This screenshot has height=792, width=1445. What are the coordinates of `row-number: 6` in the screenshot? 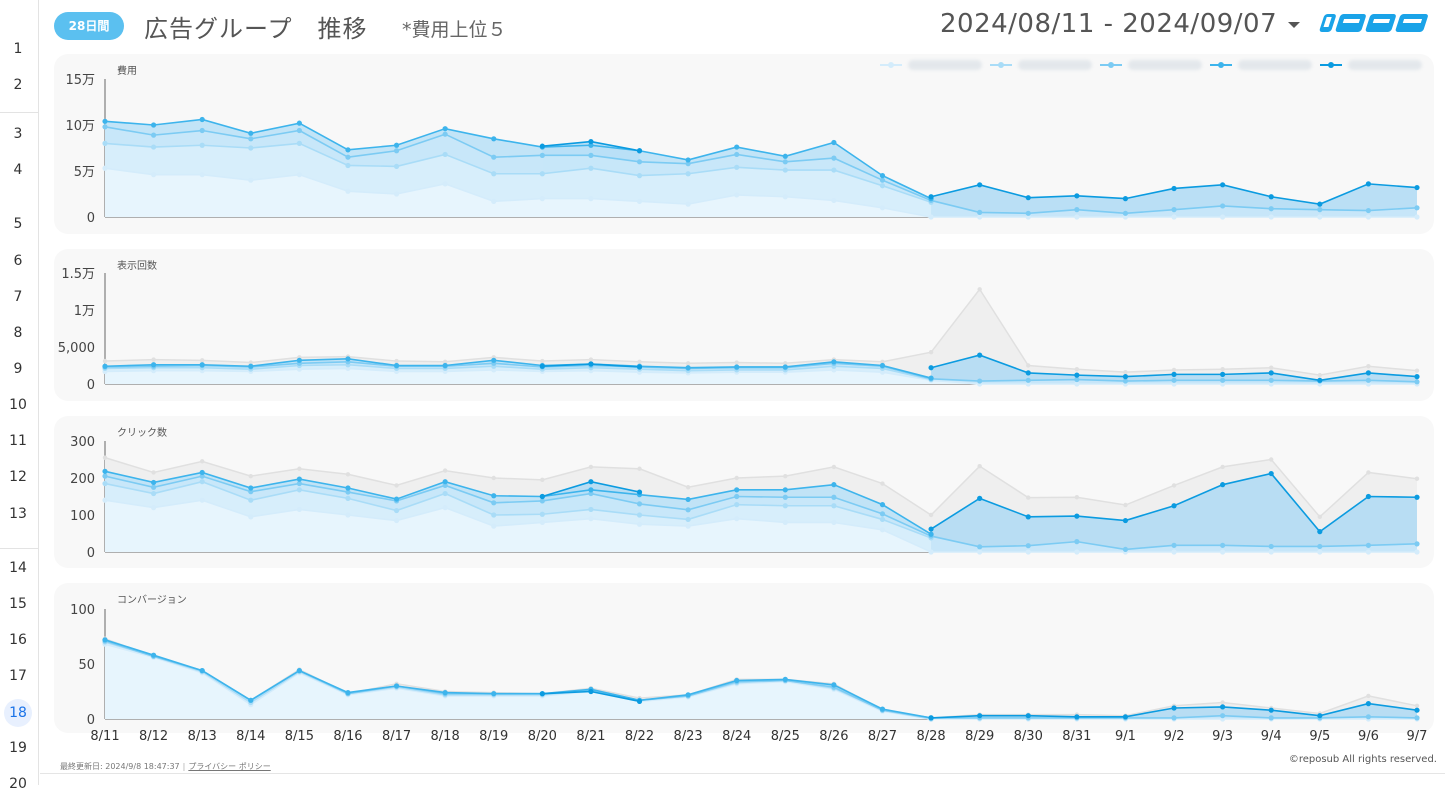 It's located at (18, 261).